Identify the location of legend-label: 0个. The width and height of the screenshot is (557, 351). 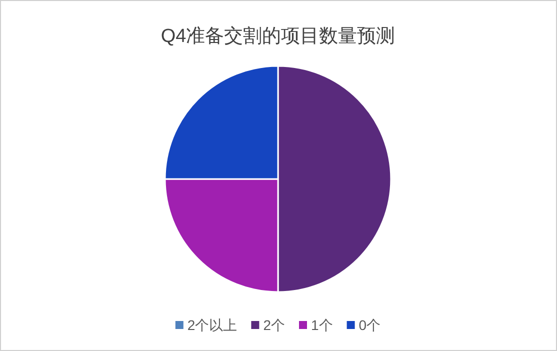
(369, 325).